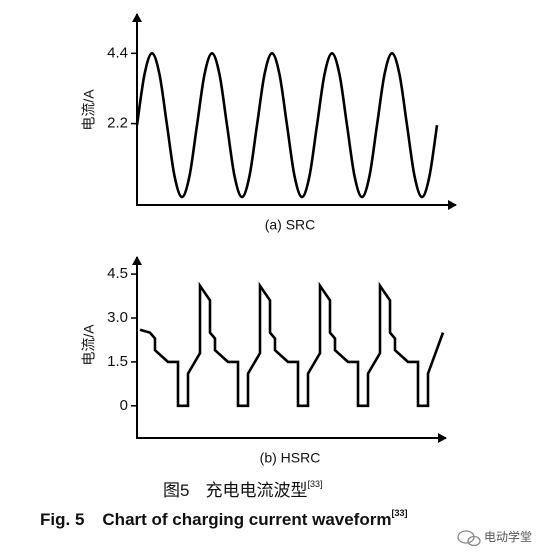  What do you see at coordinates (117, 273) in the screenshot?
I see `y-tick-label: 4.5` at bounding box center [117, 273].